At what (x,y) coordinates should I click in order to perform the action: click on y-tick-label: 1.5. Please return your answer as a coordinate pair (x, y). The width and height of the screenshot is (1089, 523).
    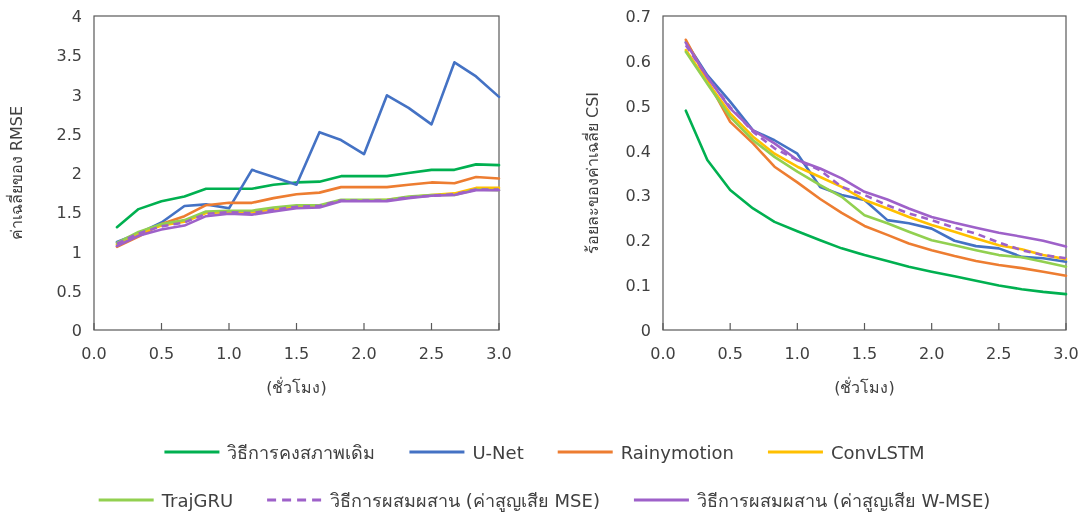
    Looking at the image, I should click on (69, 213).